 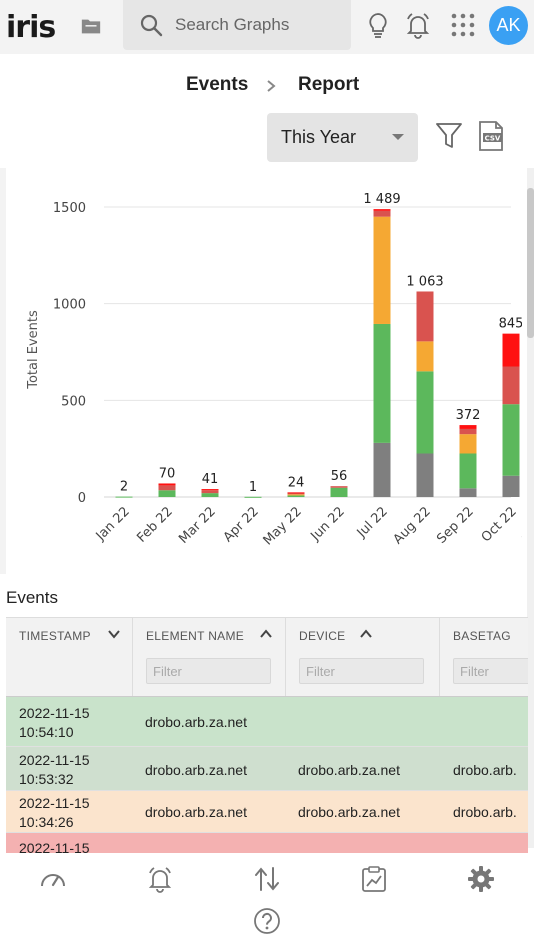 What do you see at coordinates (485, 812) in the screenshot?
I see `row-basetag: drobo.arb.` at bounding box center [485, 812].